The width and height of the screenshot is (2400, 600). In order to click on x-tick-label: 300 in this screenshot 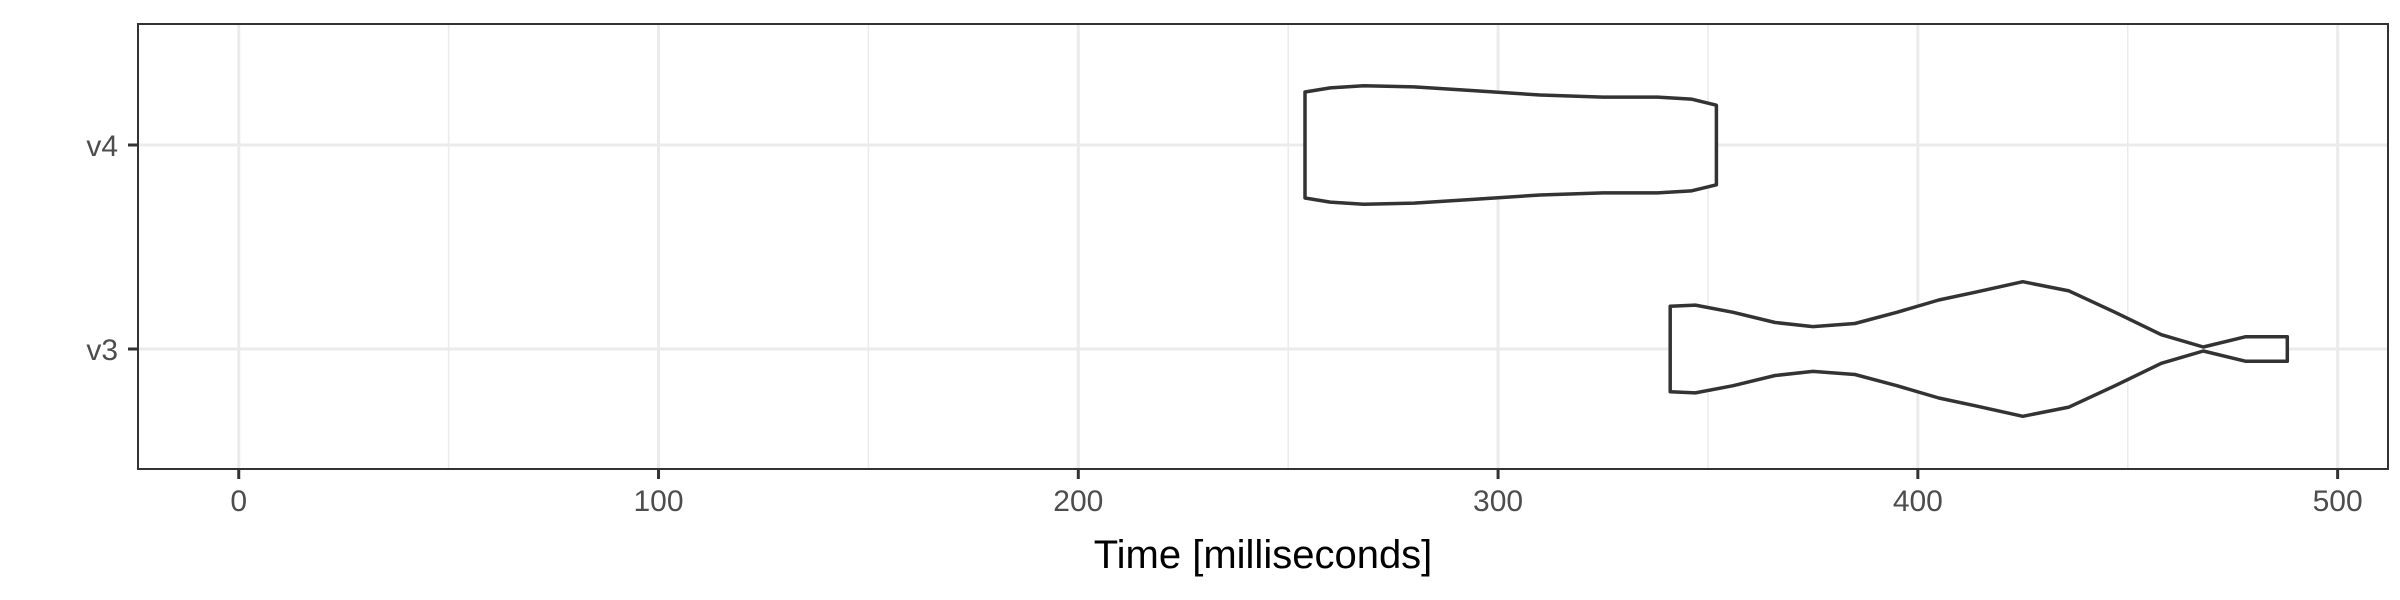, I will do `click(1498, 501)`.